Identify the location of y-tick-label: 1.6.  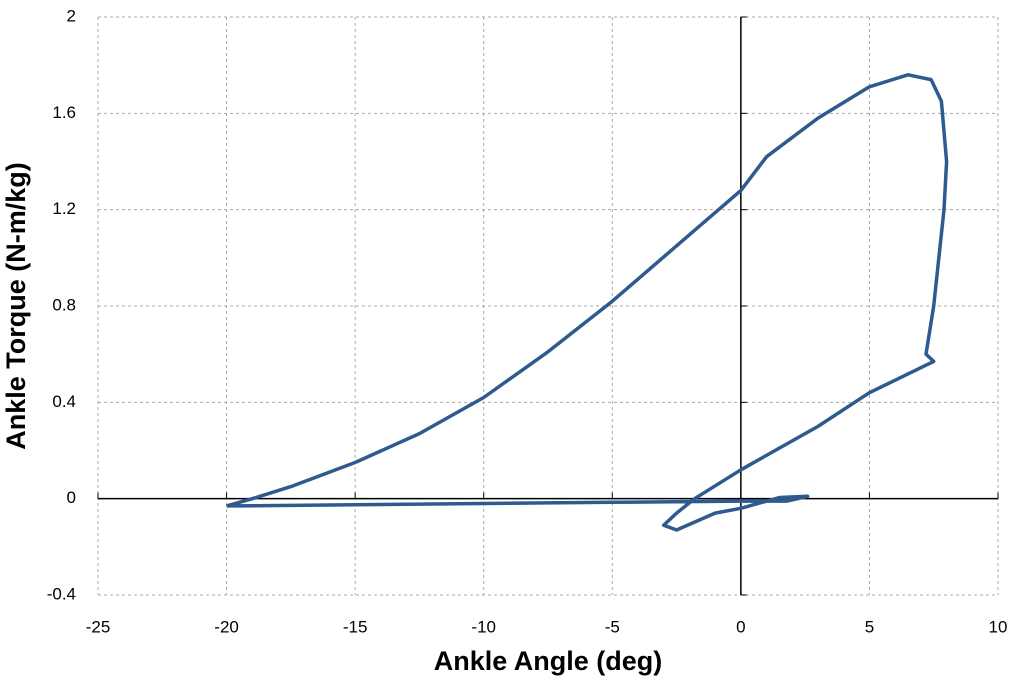
(64, 112).